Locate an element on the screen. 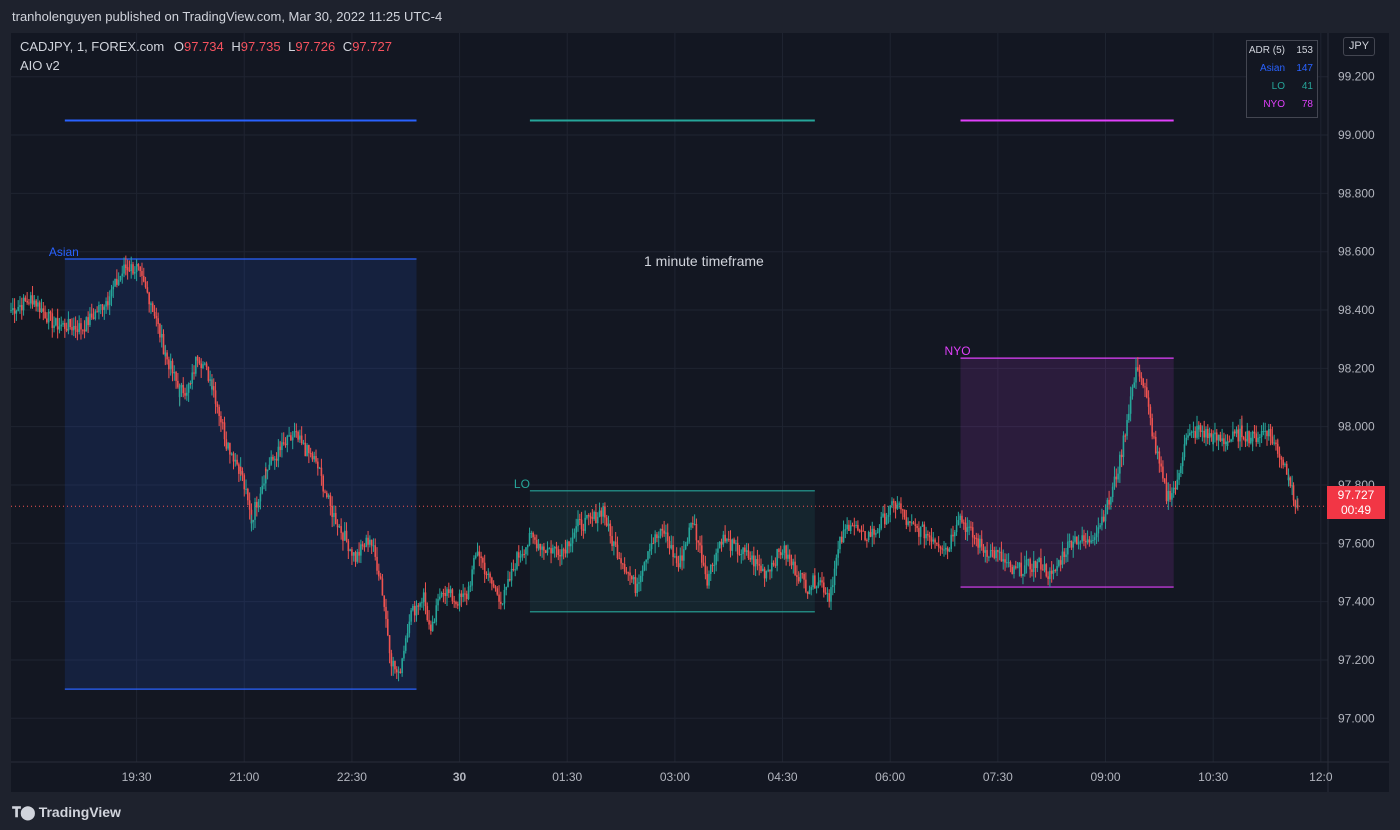  symbol-name: CADJPY, 1, FOREX.com is located at coordinates (92, 46).